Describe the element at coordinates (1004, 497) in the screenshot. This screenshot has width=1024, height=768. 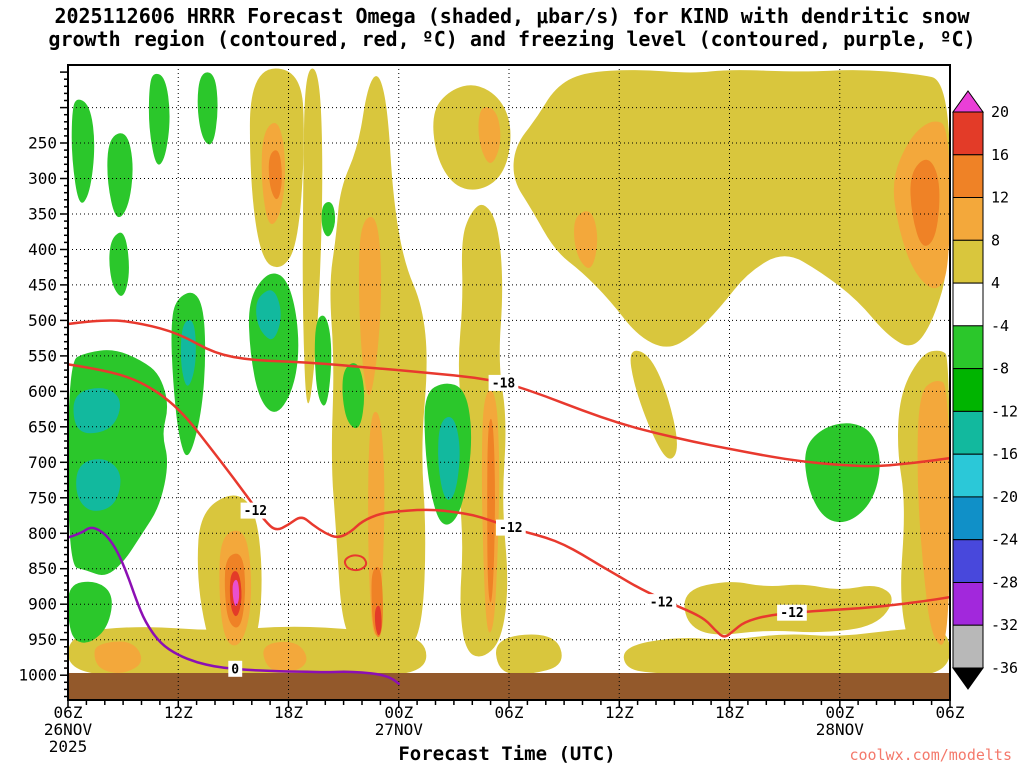
I see `svg-text: -20` at that location.